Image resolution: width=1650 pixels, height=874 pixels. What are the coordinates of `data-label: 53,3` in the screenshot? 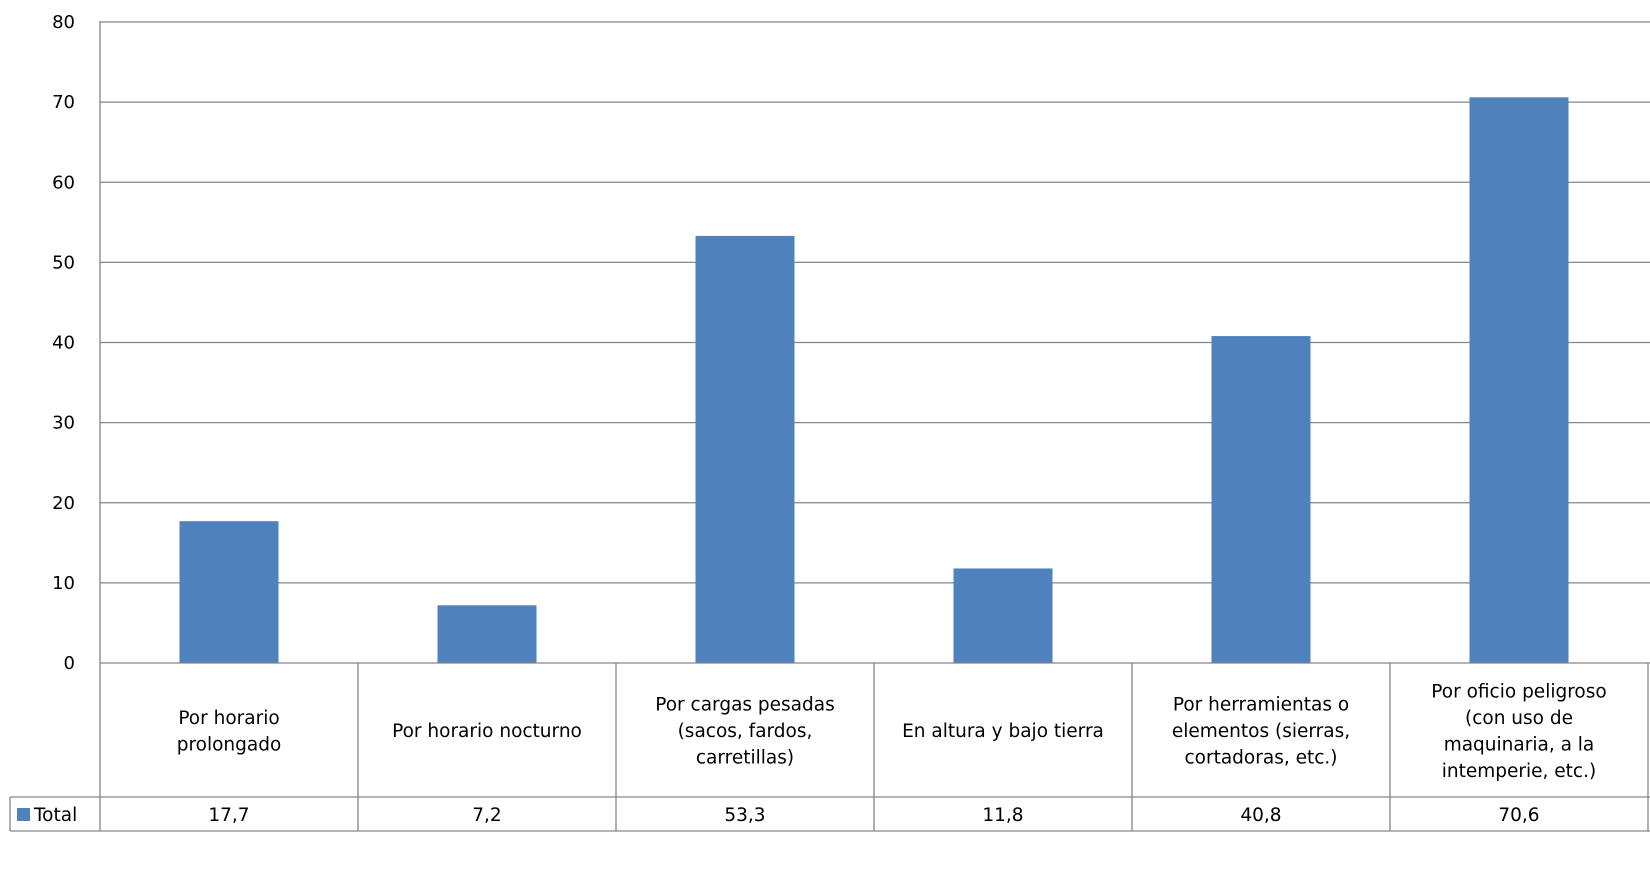 It's located at (744, 815).